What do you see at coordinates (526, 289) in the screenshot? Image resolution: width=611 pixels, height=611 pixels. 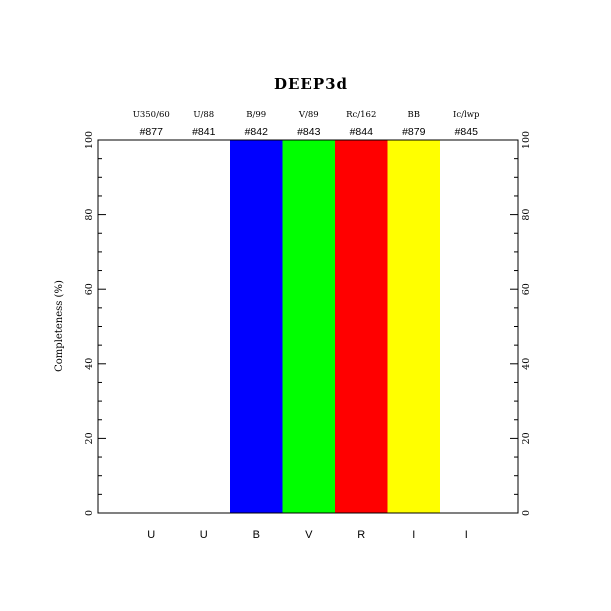 I see `y-tick-label-right: 60` at bounding box center [526, 289].